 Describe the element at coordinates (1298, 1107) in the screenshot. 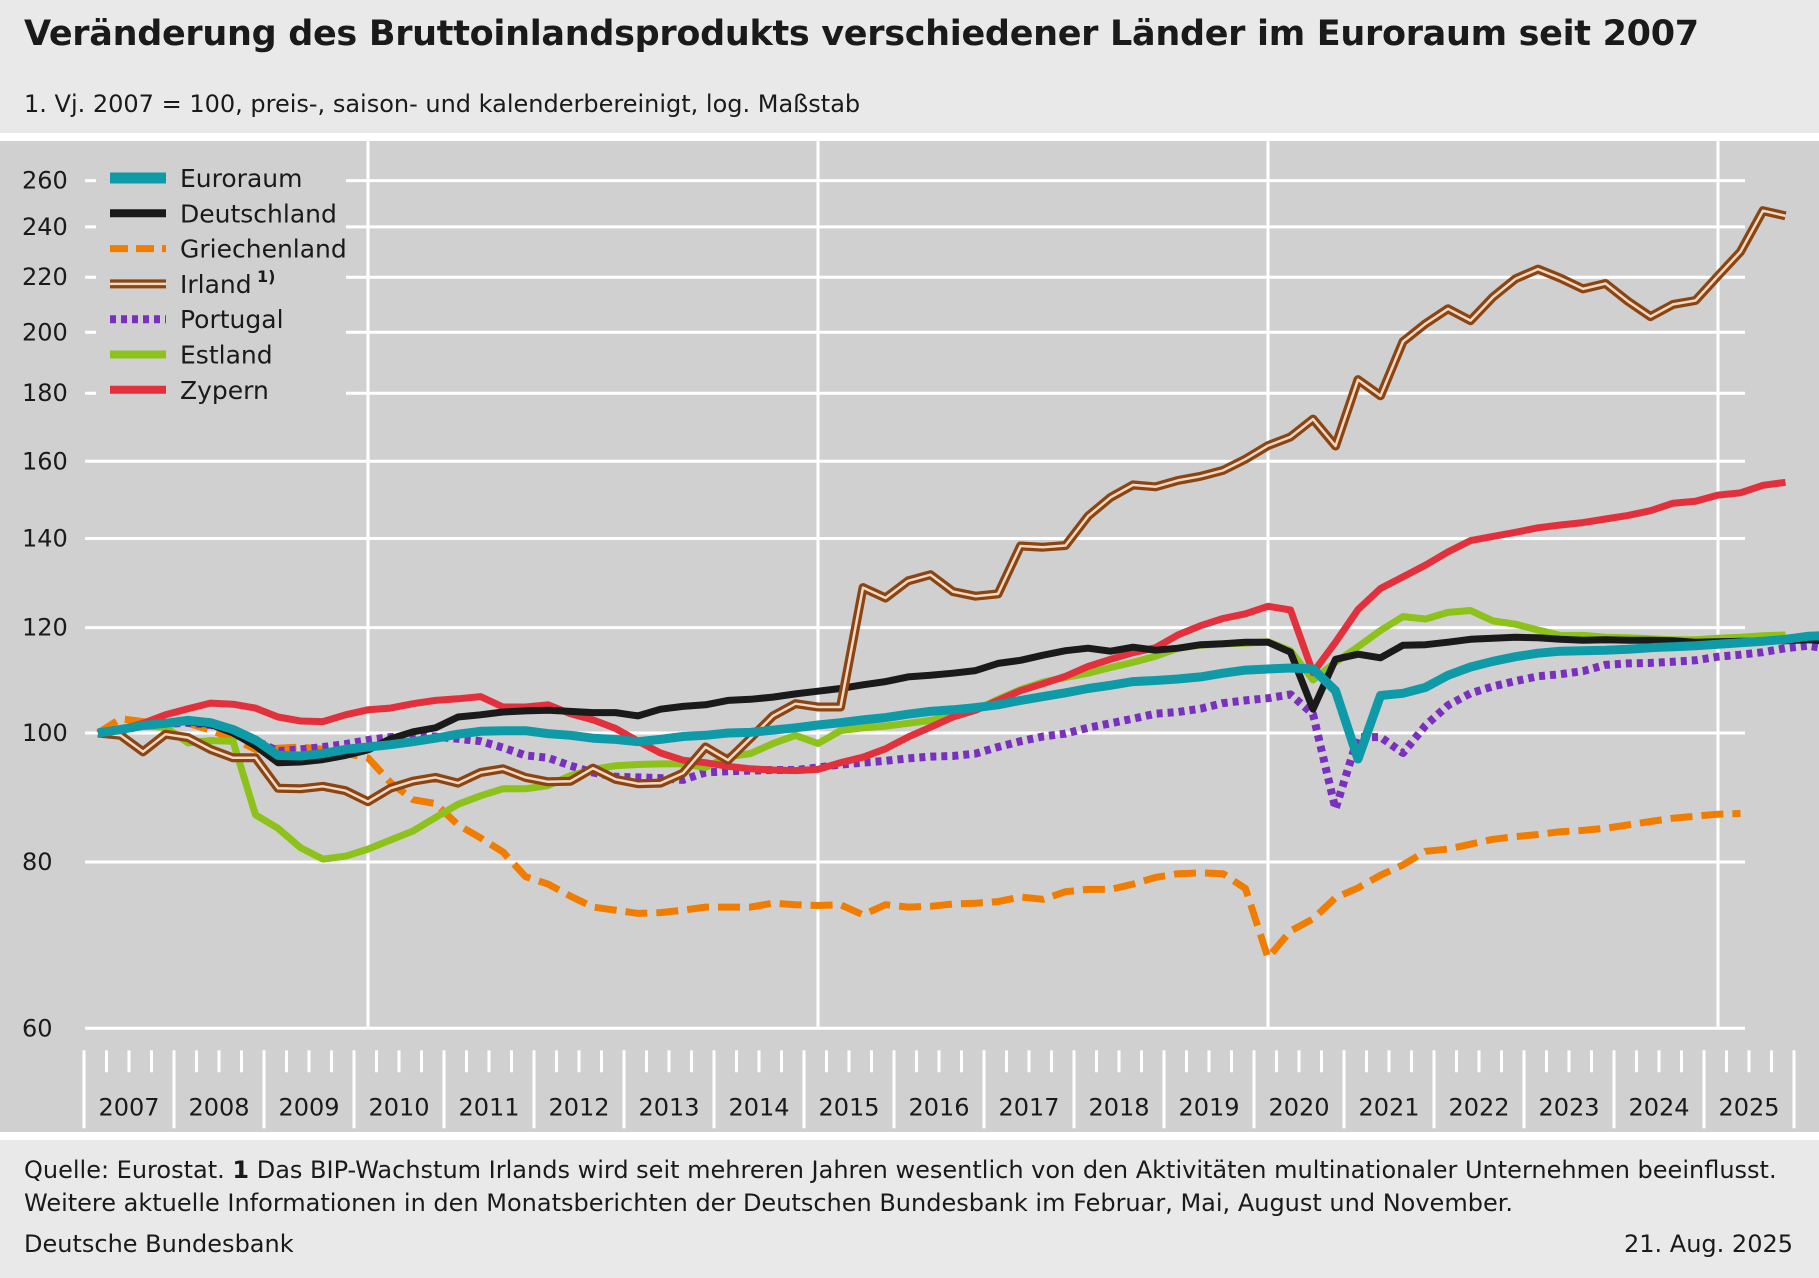

I see `x-year-label-2020: 2020` at that location.